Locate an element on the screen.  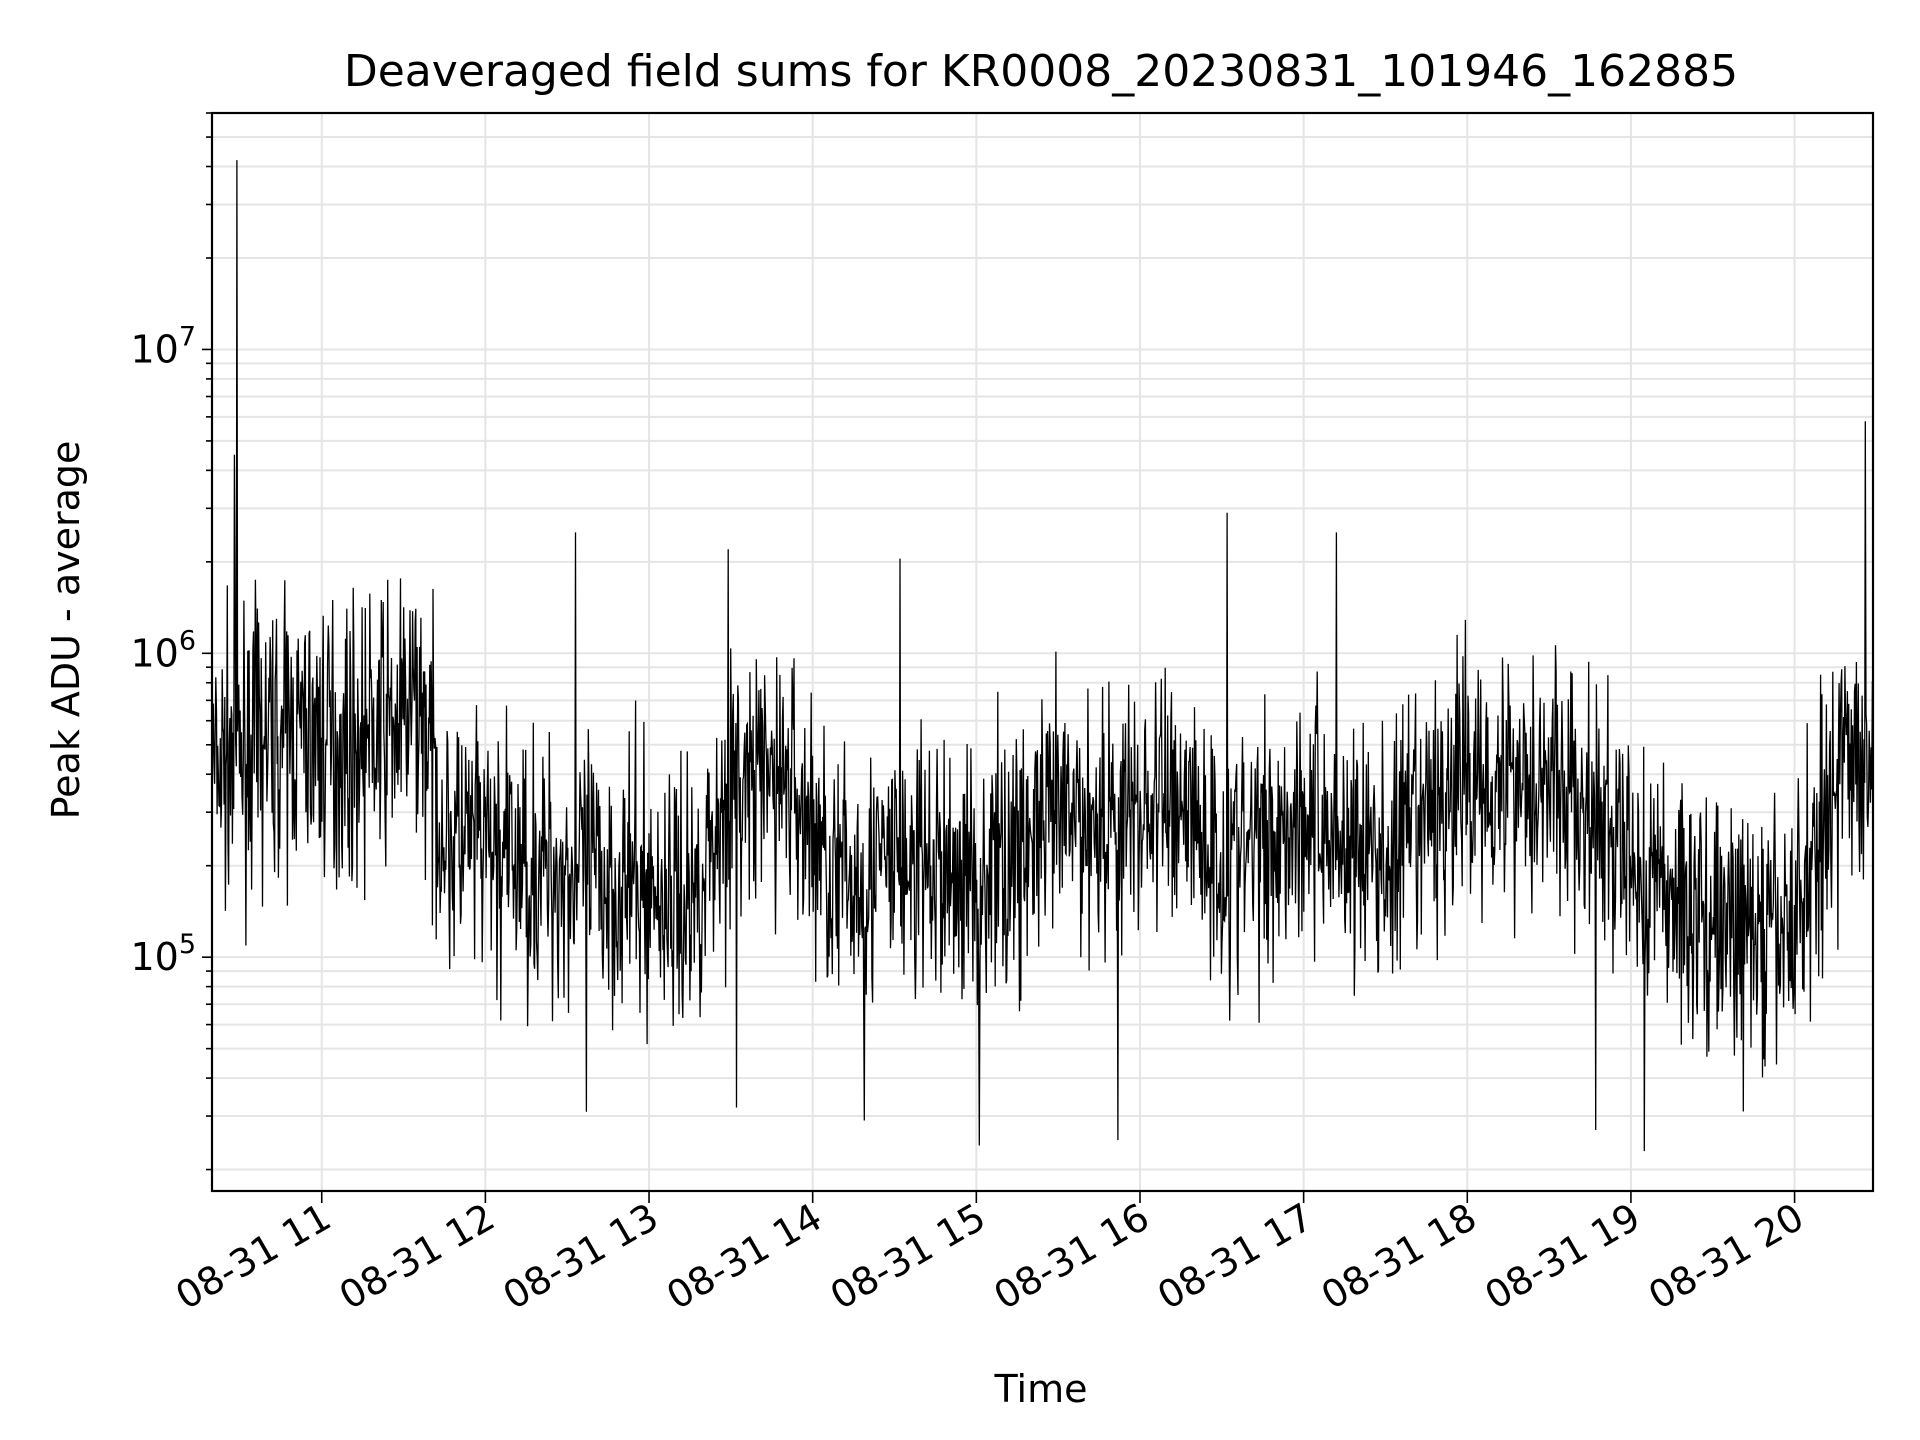
y-tick-label: 106 is located at coordinates (163, 650).